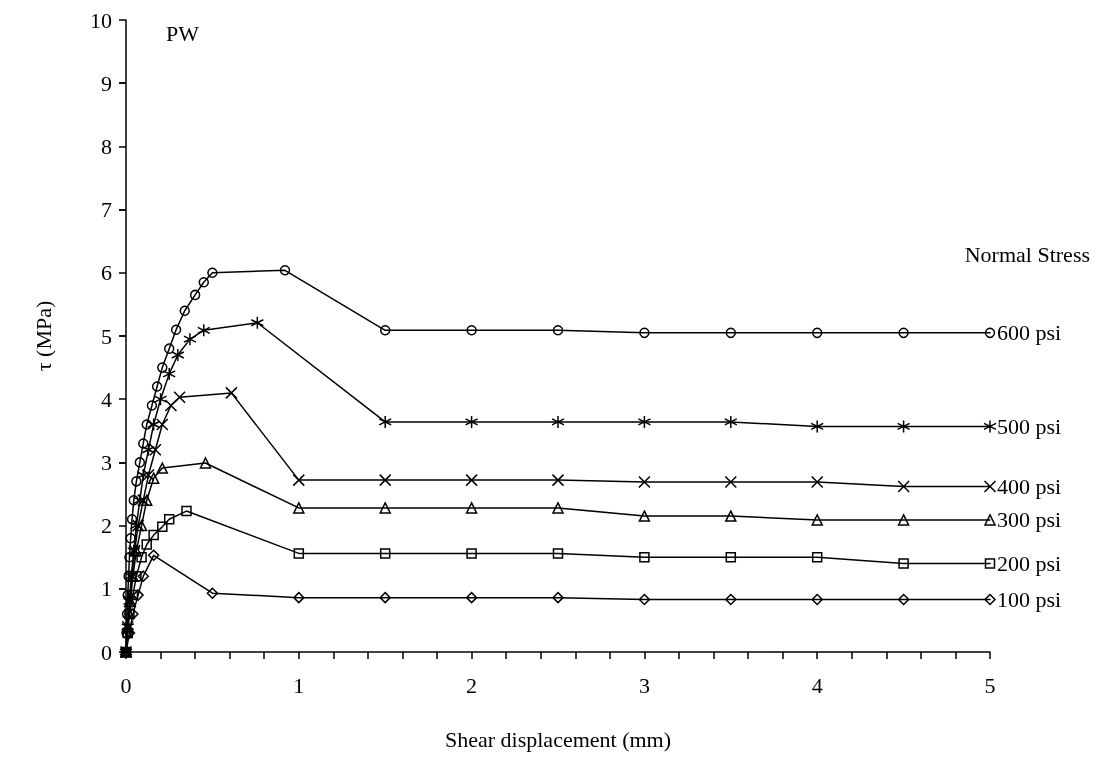 The height and width of the screenshot is (778, 1104). Describe the element at coordinates (106, 526) in the screenshot. I see `y-tick-label: 2` at that location.